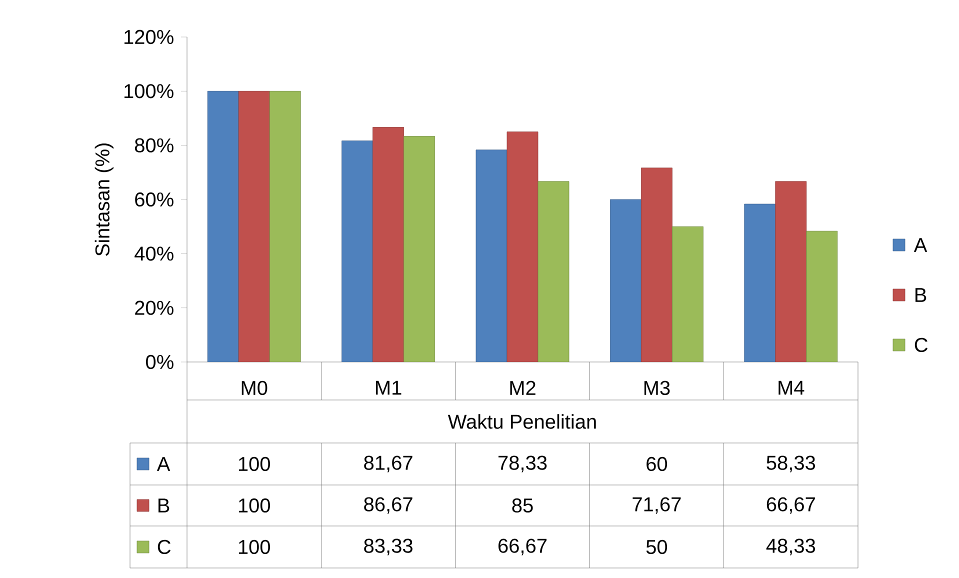 This screenshot has height=578, width=959. I want to click on text: B, so click(164, 505).